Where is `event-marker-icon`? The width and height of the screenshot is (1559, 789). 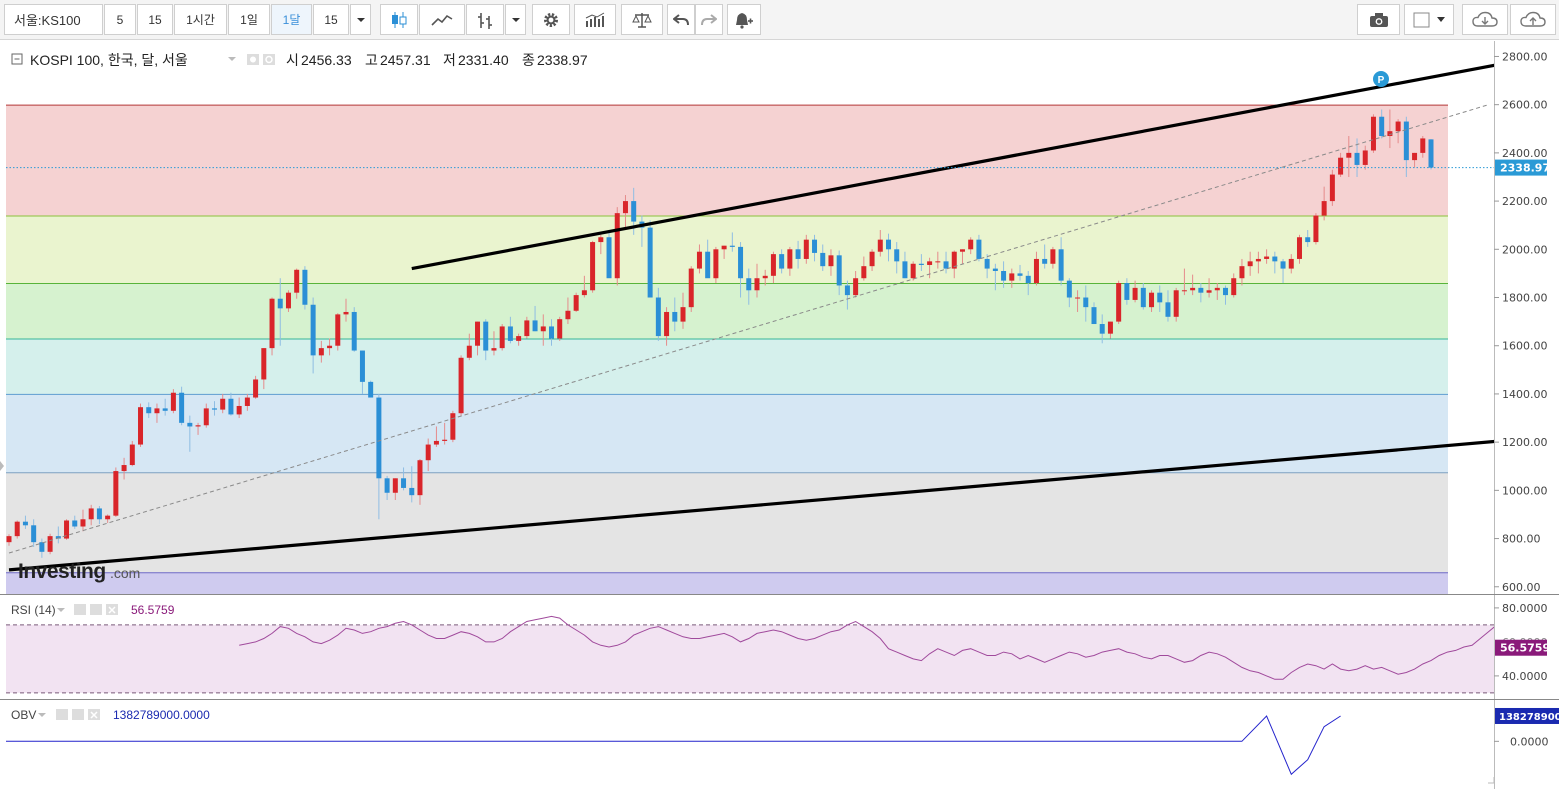
event-marker-icon is located at coordinates (1381, 79).